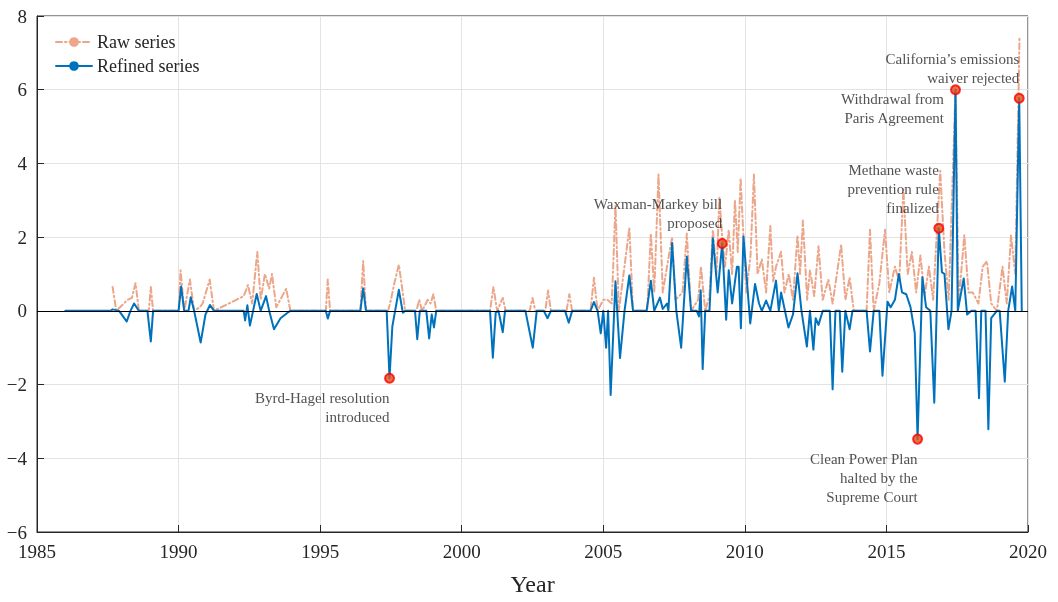 Image resolution: width=1058 pixels, height=602 pixels. Describe the element at coordinates (136, 42) in the screenshot. I see `legend-label: Raw series` at that location.